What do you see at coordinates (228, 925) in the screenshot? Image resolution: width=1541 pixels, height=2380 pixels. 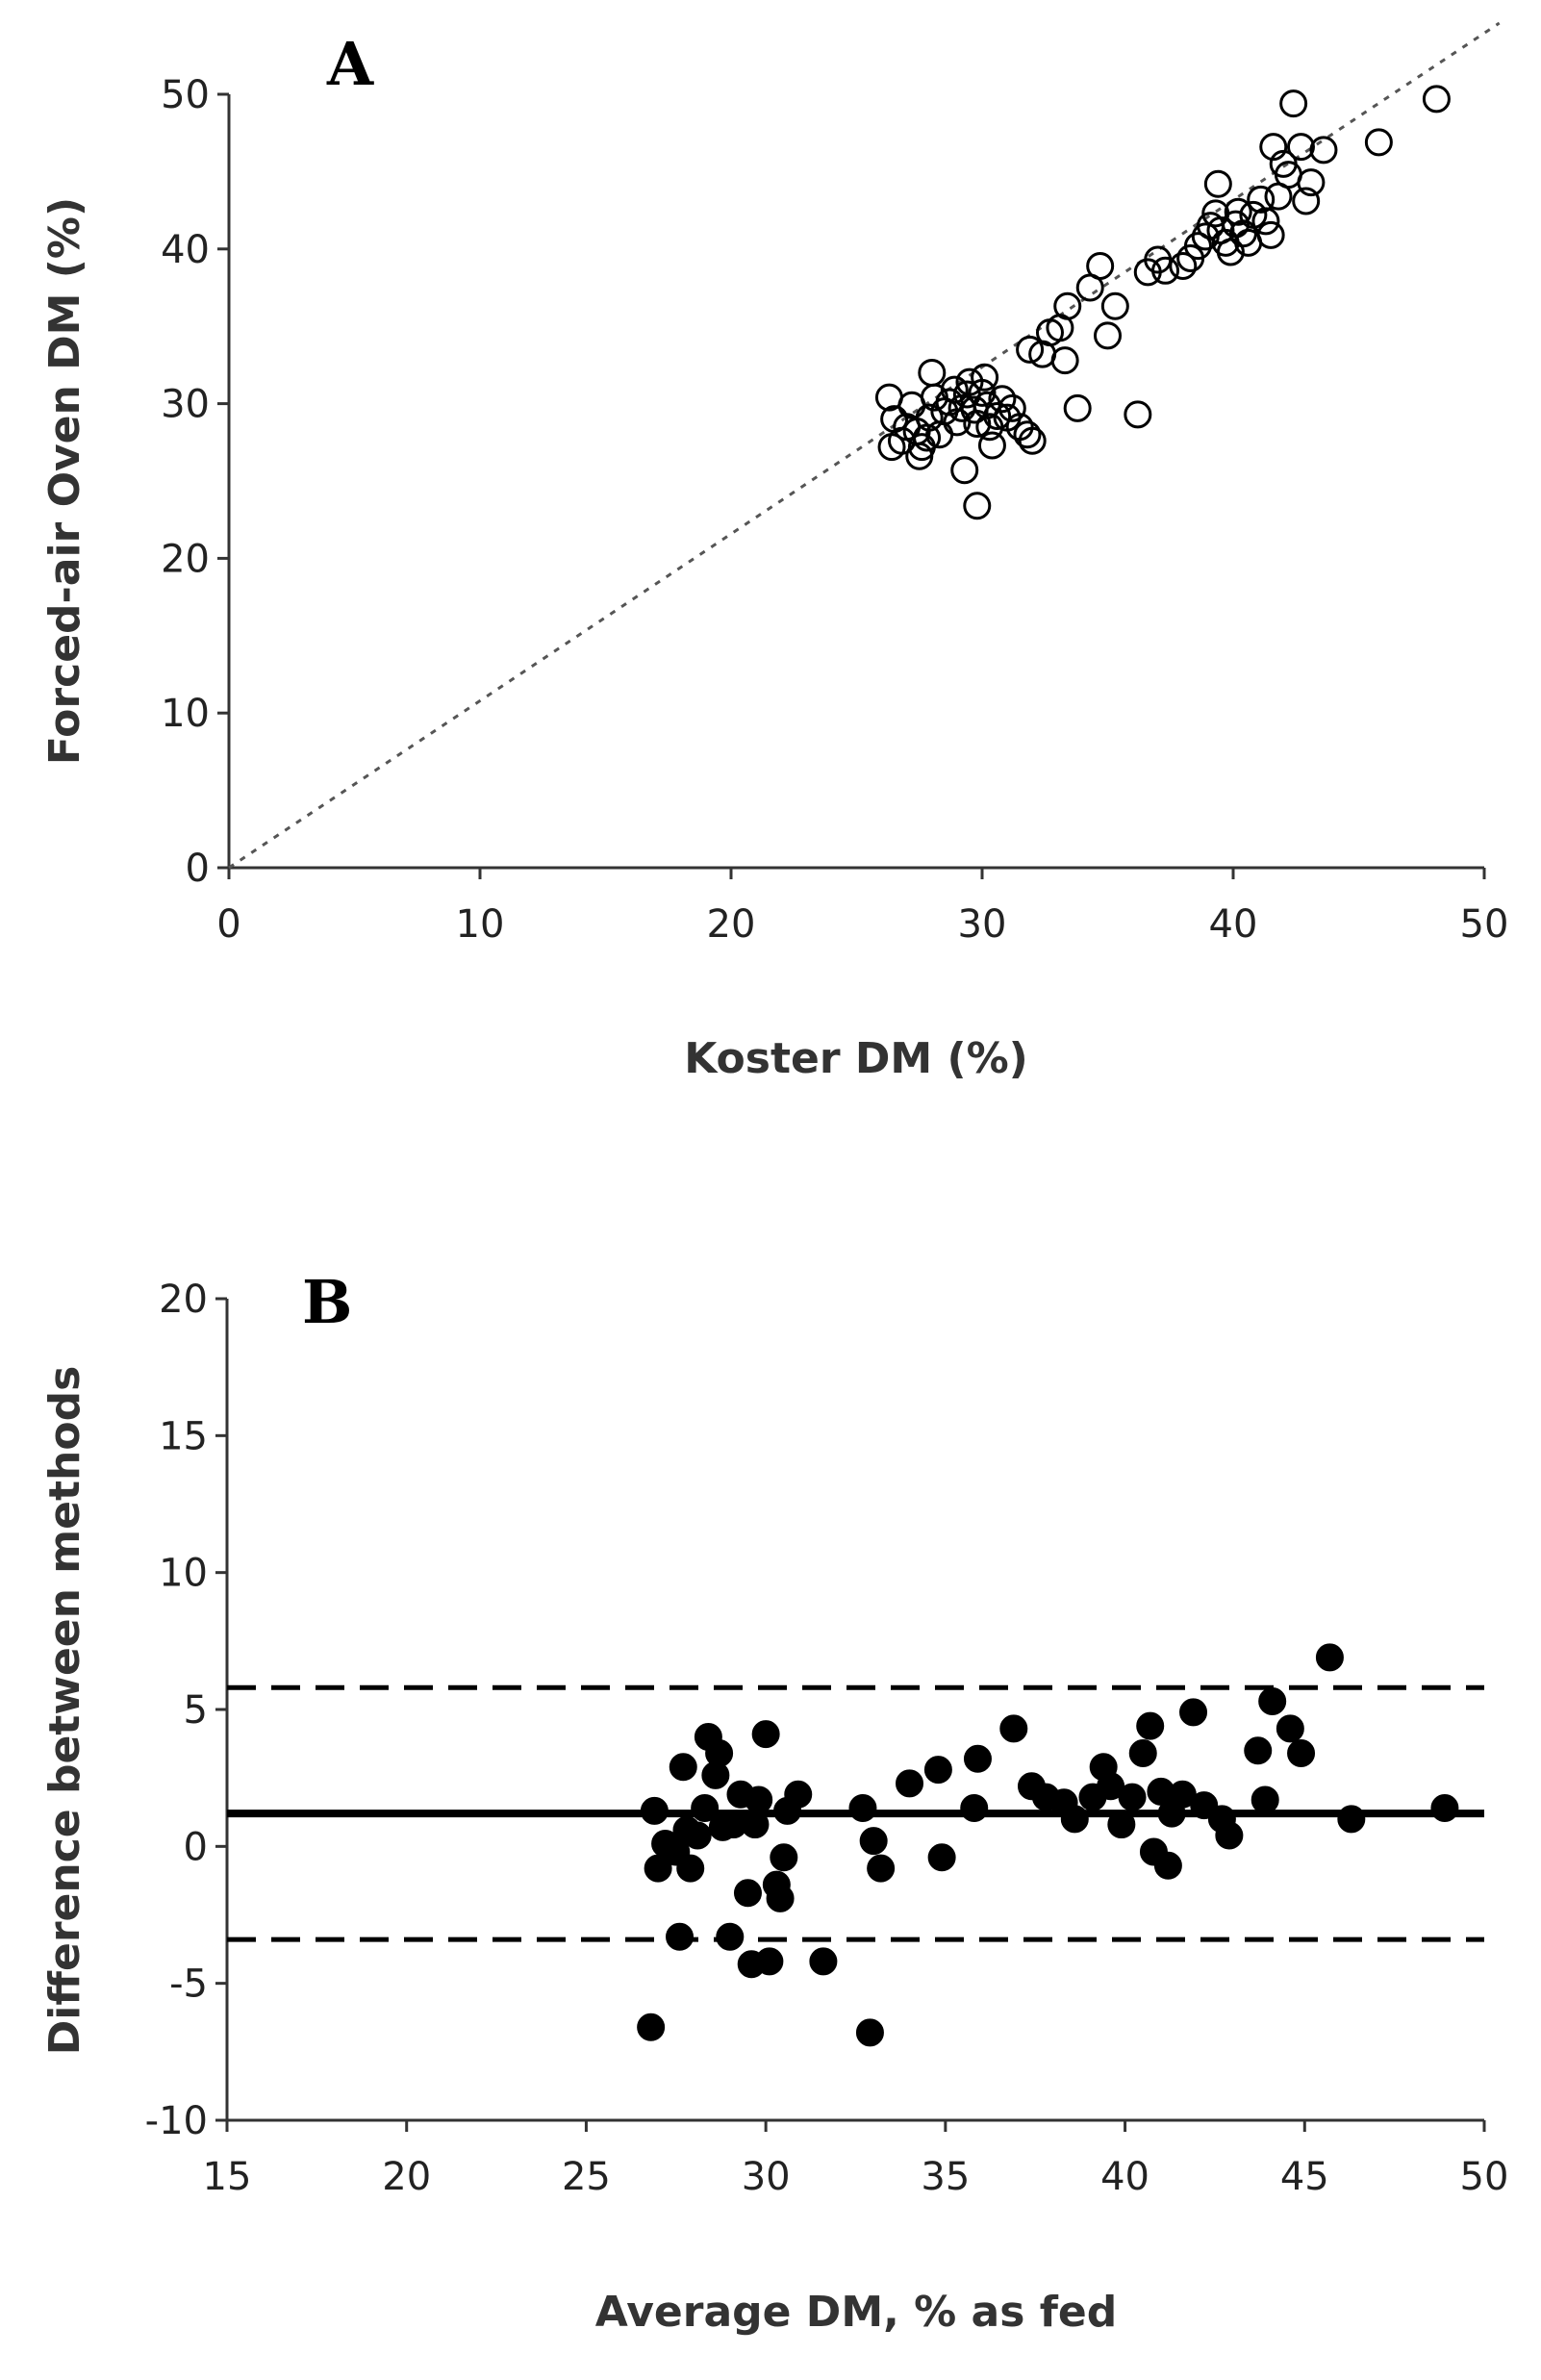 I see `panel-a-x-tick-label: 0` at bounding box center [228, 925].